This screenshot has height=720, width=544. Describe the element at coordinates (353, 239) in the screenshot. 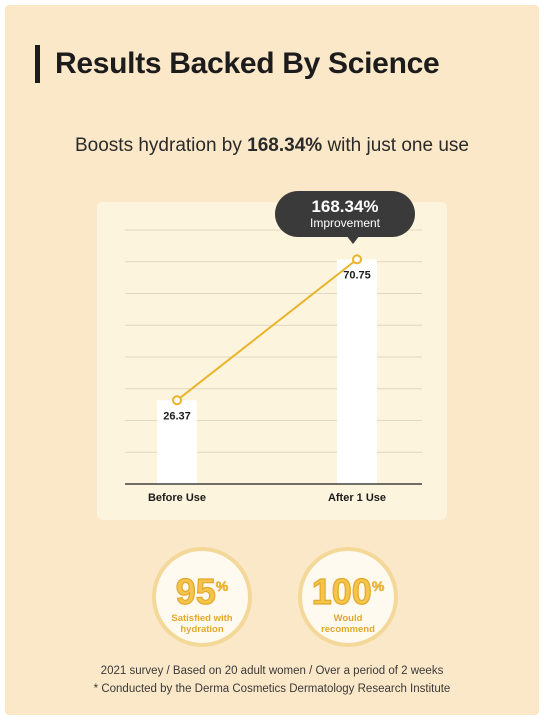

I see `badge-pointer` at that location.